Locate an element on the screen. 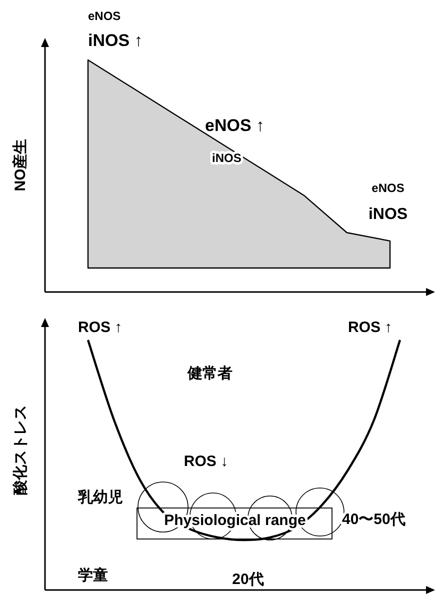 The height and width of the screenshot is (601, 438). annotation: ROS ↓ is located at coordinates (206, 461).